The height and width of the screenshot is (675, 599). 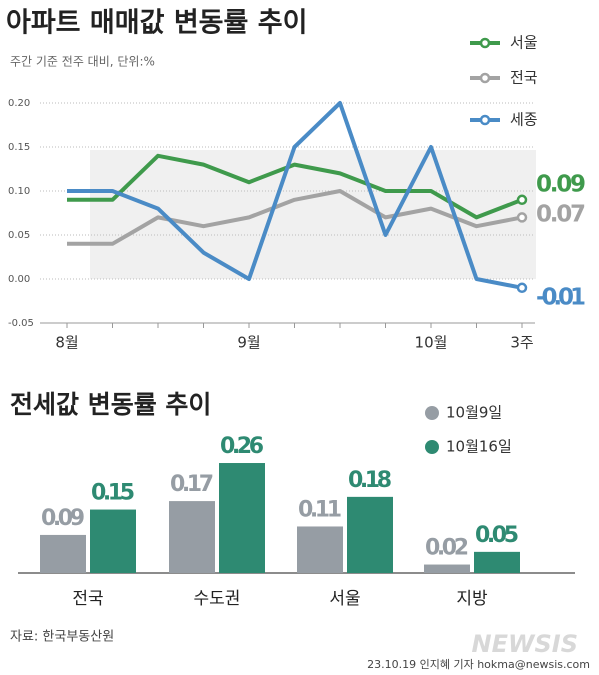 What do you see at coordinates (66, 343) in the screenshot?
I see `x-tick-label: 8월` at bounding box center [66, 343].